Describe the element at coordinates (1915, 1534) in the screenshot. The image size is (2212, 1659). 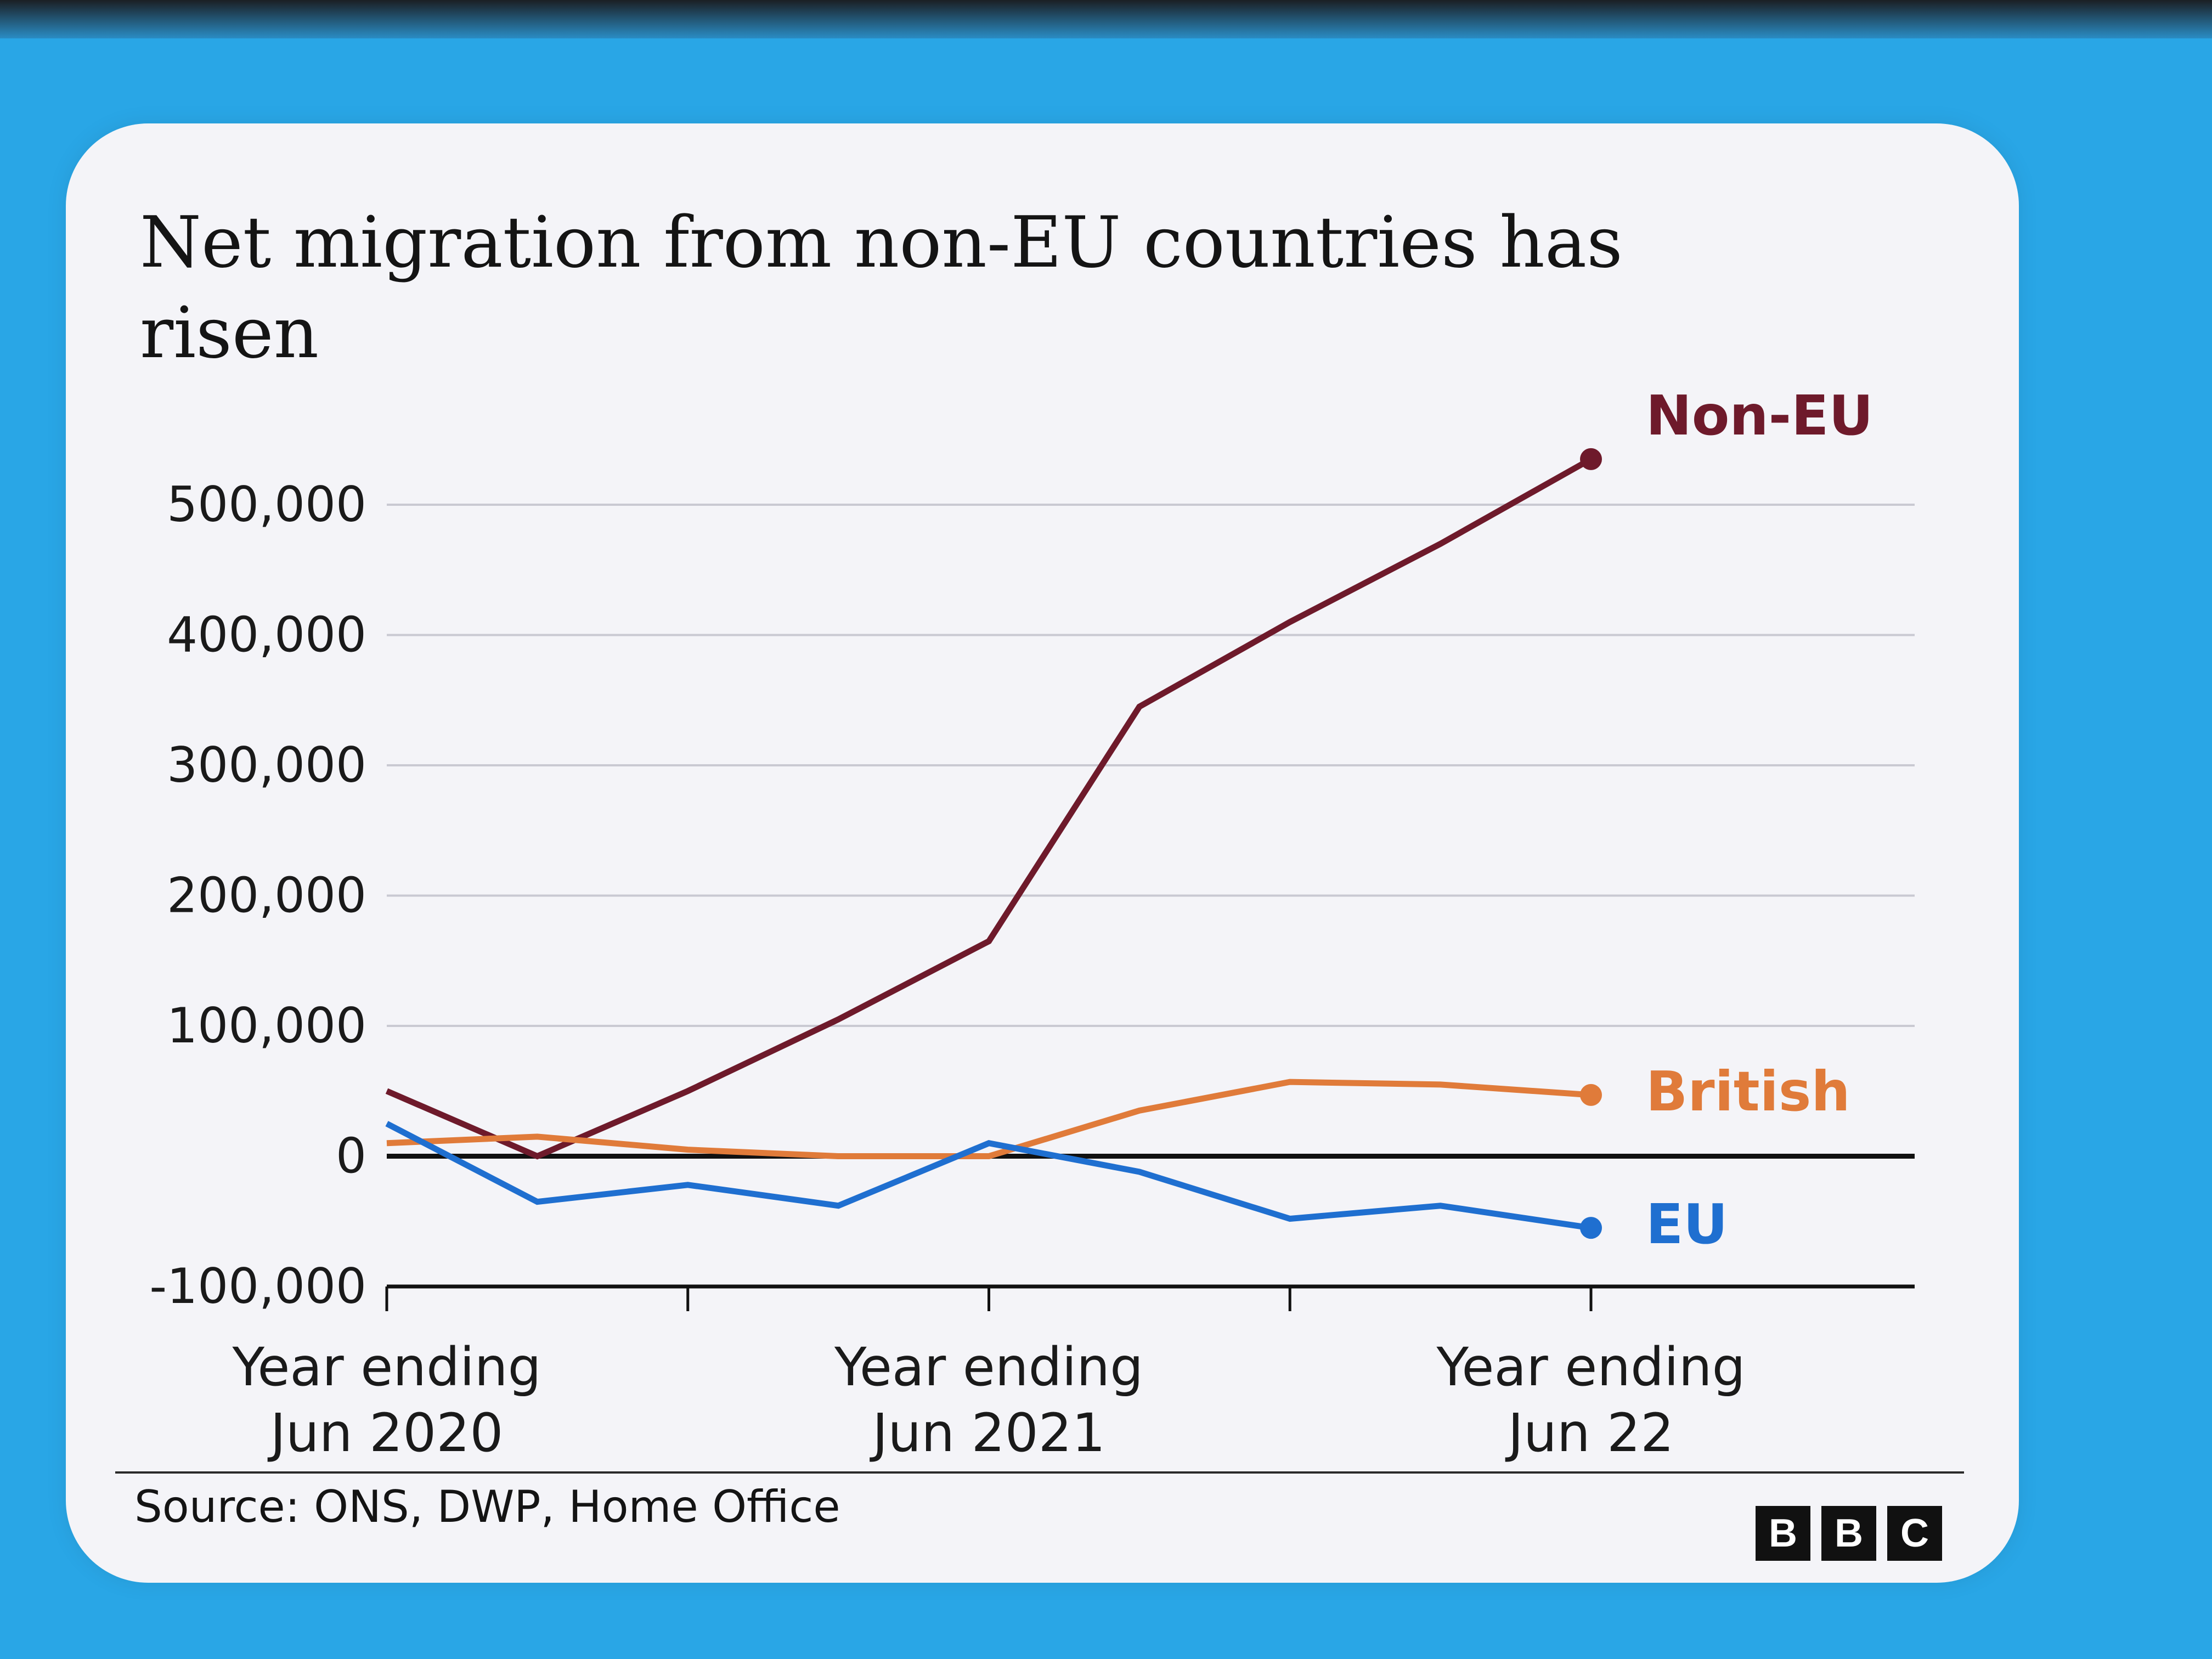
I see `logo-letter: C` at that location.